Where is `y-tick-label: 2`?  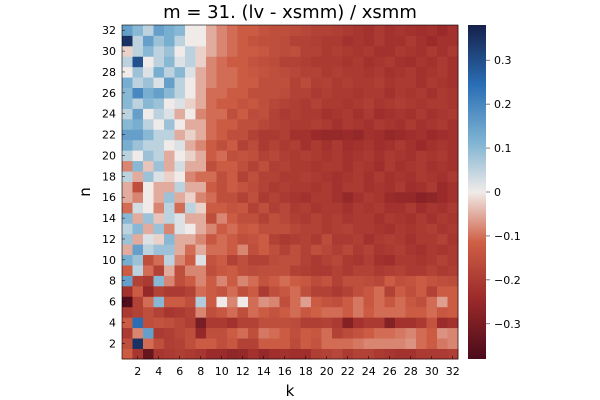 y-tick-label: 2 is located at coordinates (112, 343).